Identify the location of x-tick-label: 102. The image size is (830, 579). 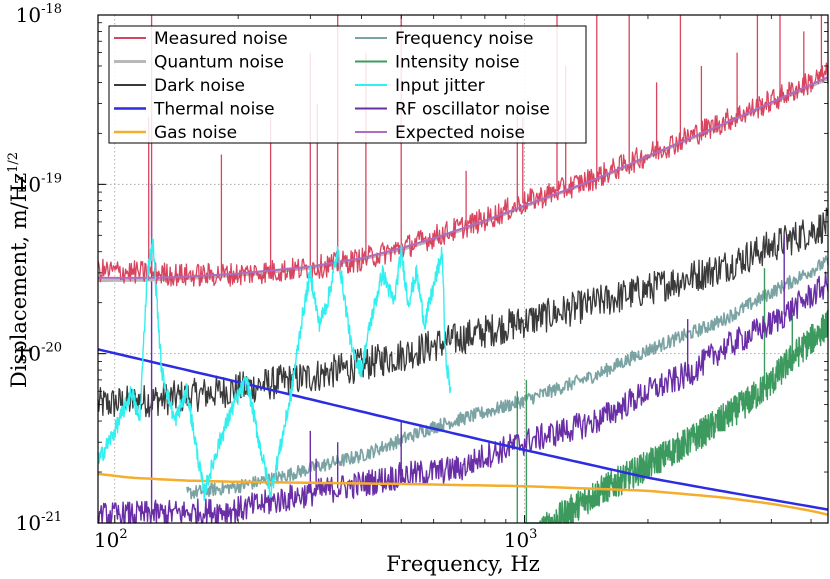
(111, 539).